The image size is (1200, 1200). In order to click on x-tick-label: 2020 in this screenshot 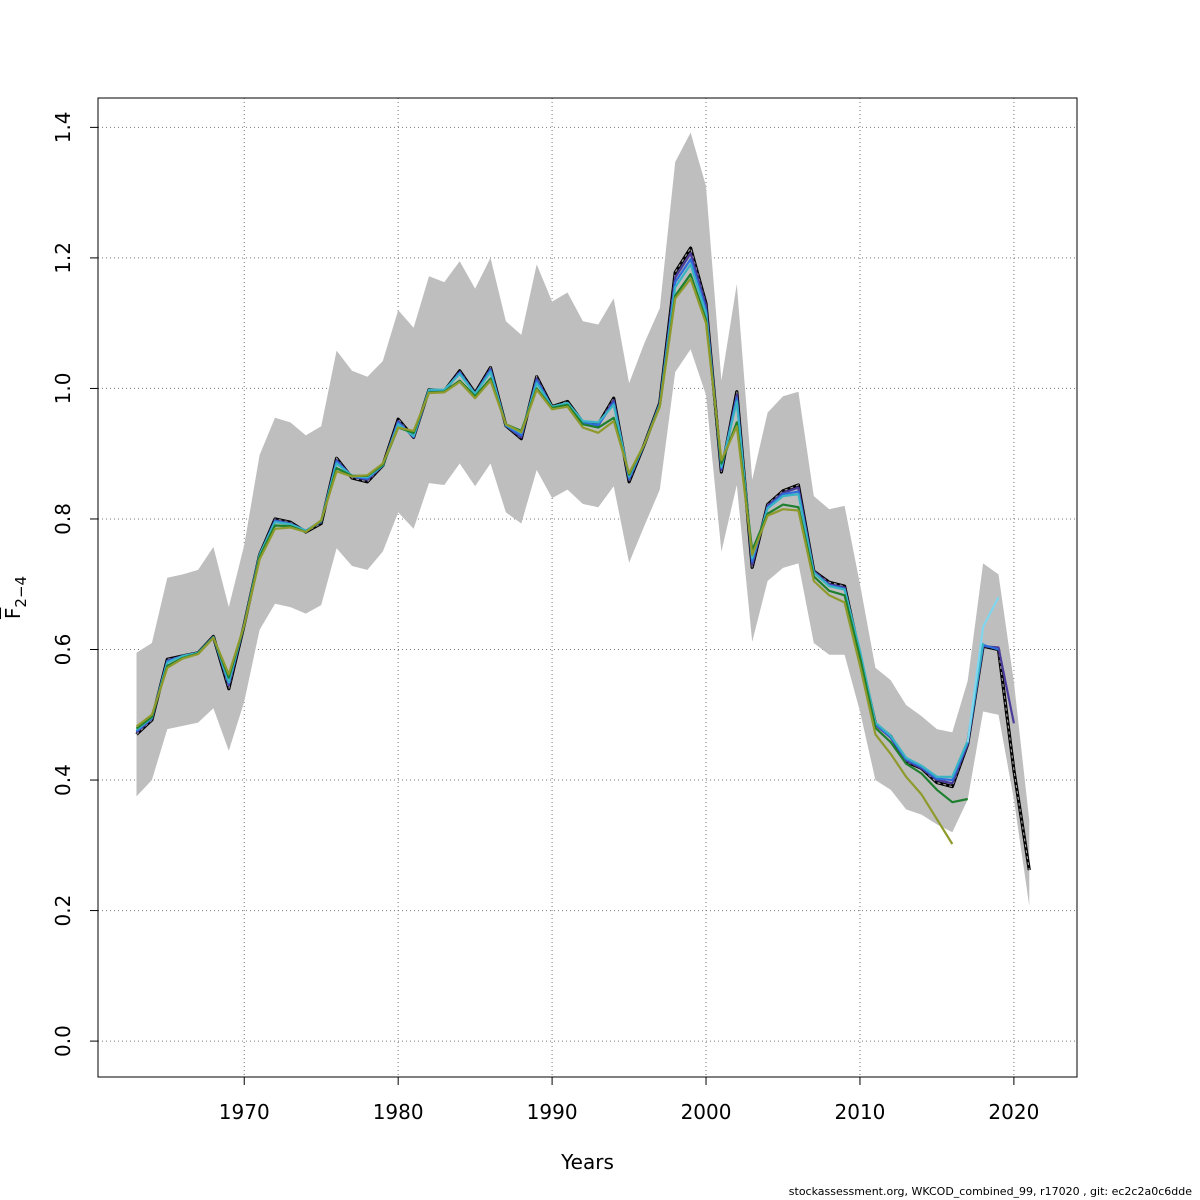, I will do `click(1013, 1112)`.